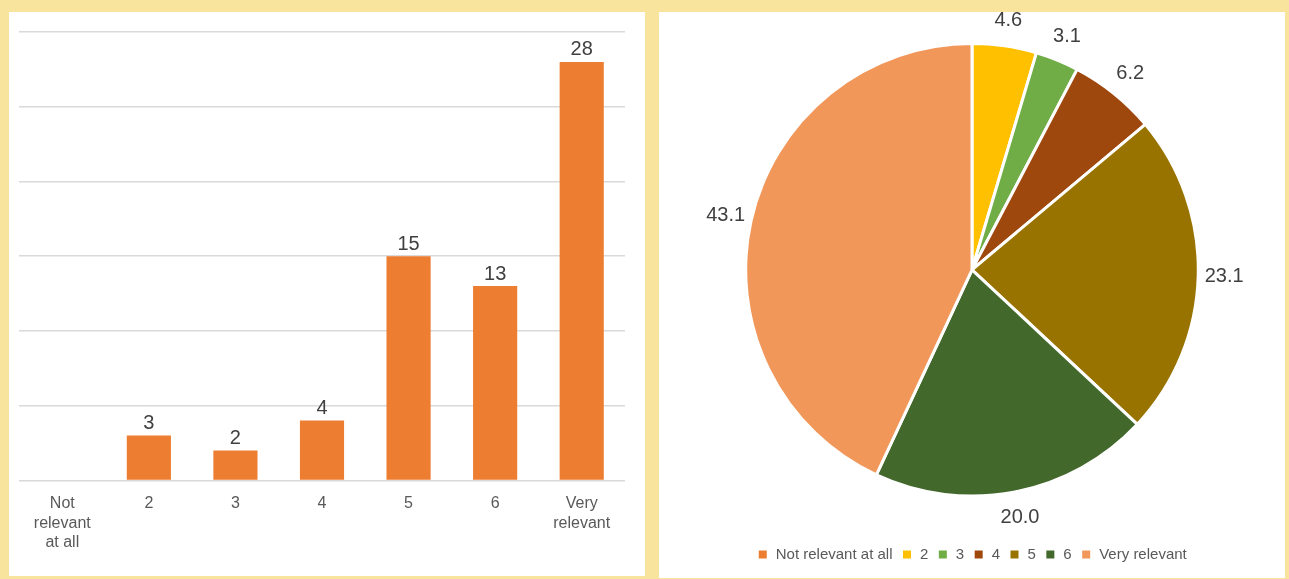 The height and width of the screenshot is (579, 1289). What do you see at coordinates (996, 553) in the screenshot?
I see `legend-label: 4` at bounding box center [996, 553].